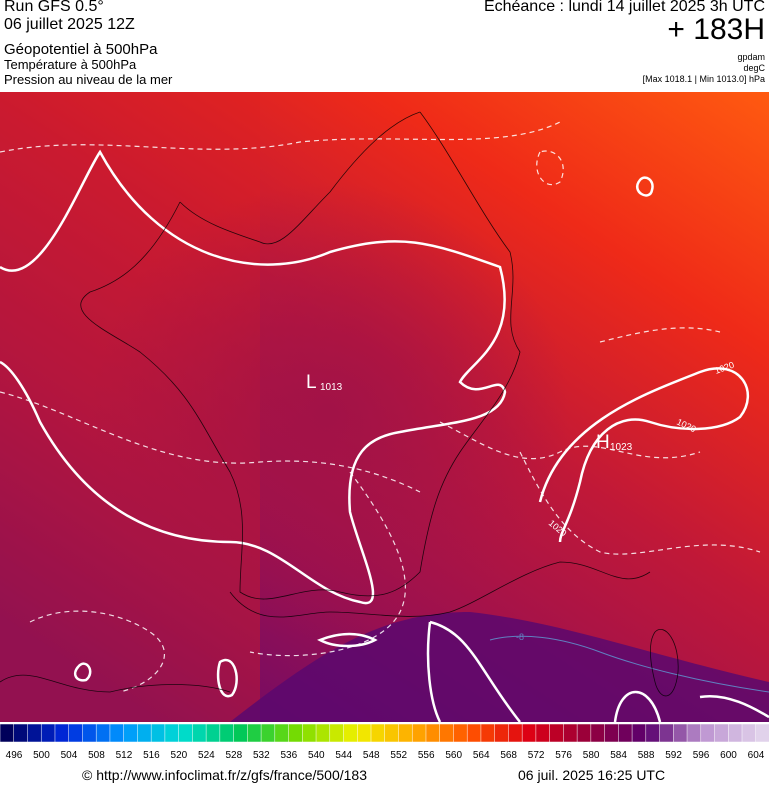 The height and width of the screenshot is (786, 769). Describe the element at coordinates (520, 637) in the screenshot. I see `isotherm-label: -8` at that location.